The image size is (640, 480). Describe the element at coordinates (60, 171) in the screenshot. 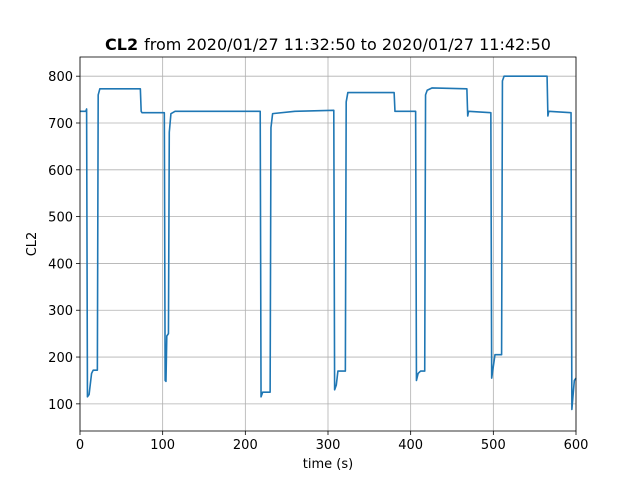

I see `y-tick-label: 600` at that location.